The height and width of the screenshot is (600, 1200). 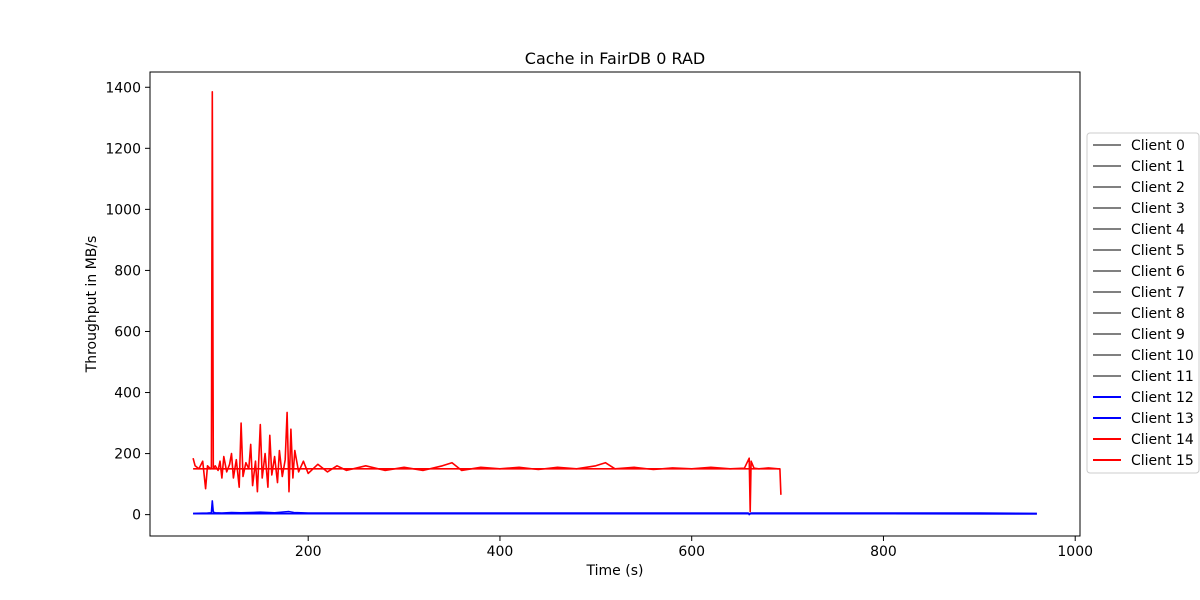 What do you see at coordinates (92, 305) in the screenshot?
I see `y-axis-label: Throughput in MB/s` at bounding box center [92, 305].